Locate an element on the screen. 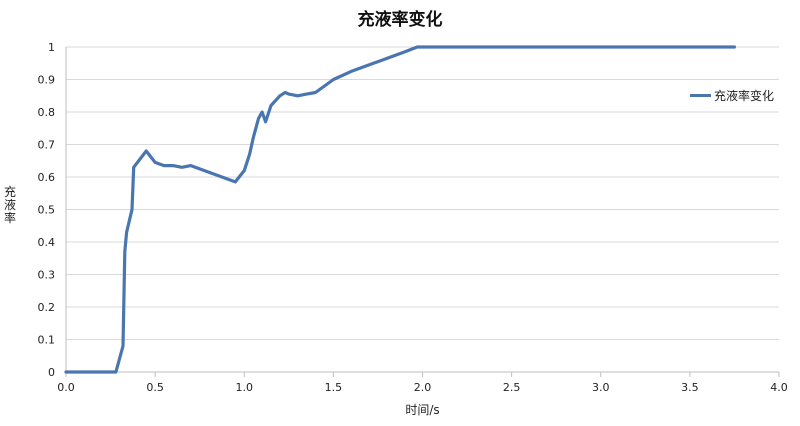 This screenshot has width=800, height=426. x-axis-label: 时间/s is located at coordinates (400, 409).